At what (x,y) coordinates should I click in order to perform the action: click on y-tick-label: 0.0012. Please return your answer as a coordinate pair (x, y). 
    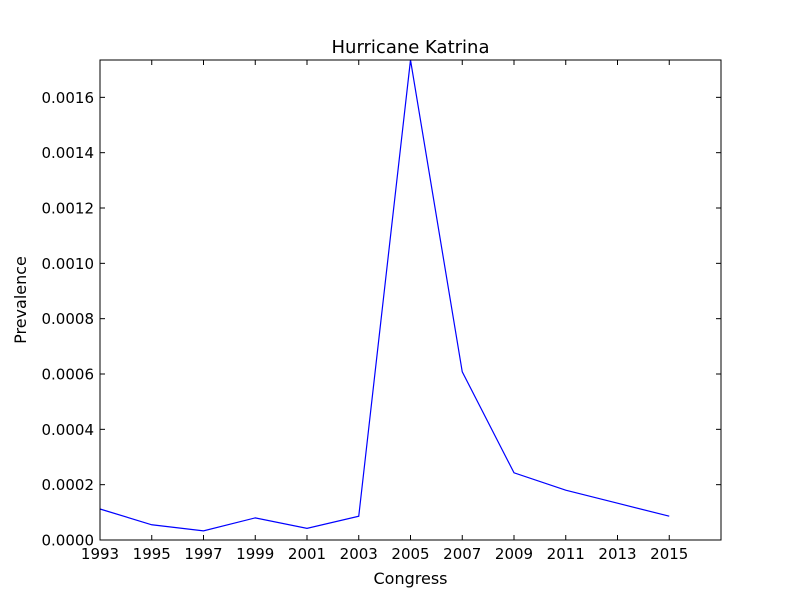
    Looking at the image, I should click on (68, 209).